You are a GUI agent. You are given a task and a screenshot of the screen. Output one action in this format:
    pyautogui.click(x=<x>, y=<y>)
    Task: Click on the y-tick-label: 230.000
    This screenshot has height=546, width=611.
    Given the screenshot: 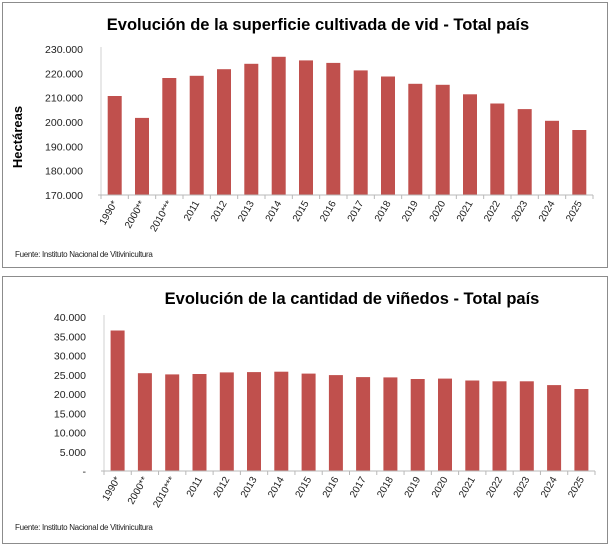 What is the action you would take?
    pyautogui.click(x=64, y=50)
    